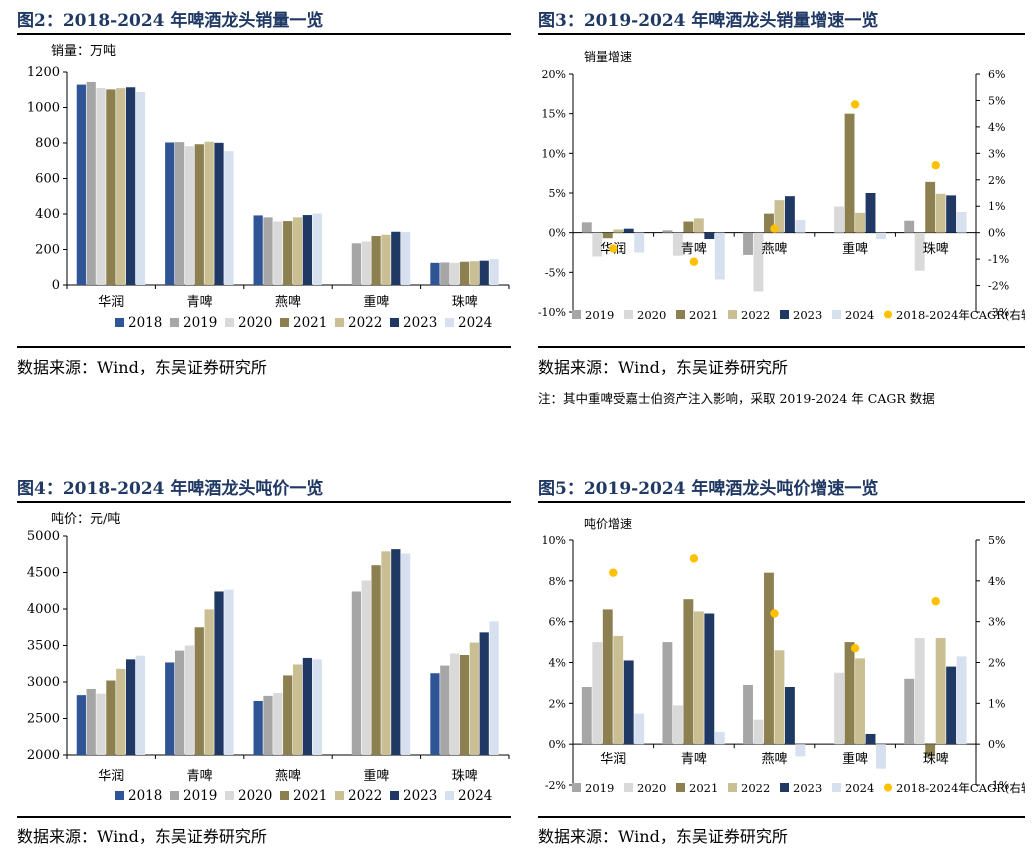 Image resolution: width=1032 pixels, height=849 pixels. What do you see at coordinates (43, 755) in the screenshot?
I see `y-tick-label: 2000` at bounding box center [43, 755].